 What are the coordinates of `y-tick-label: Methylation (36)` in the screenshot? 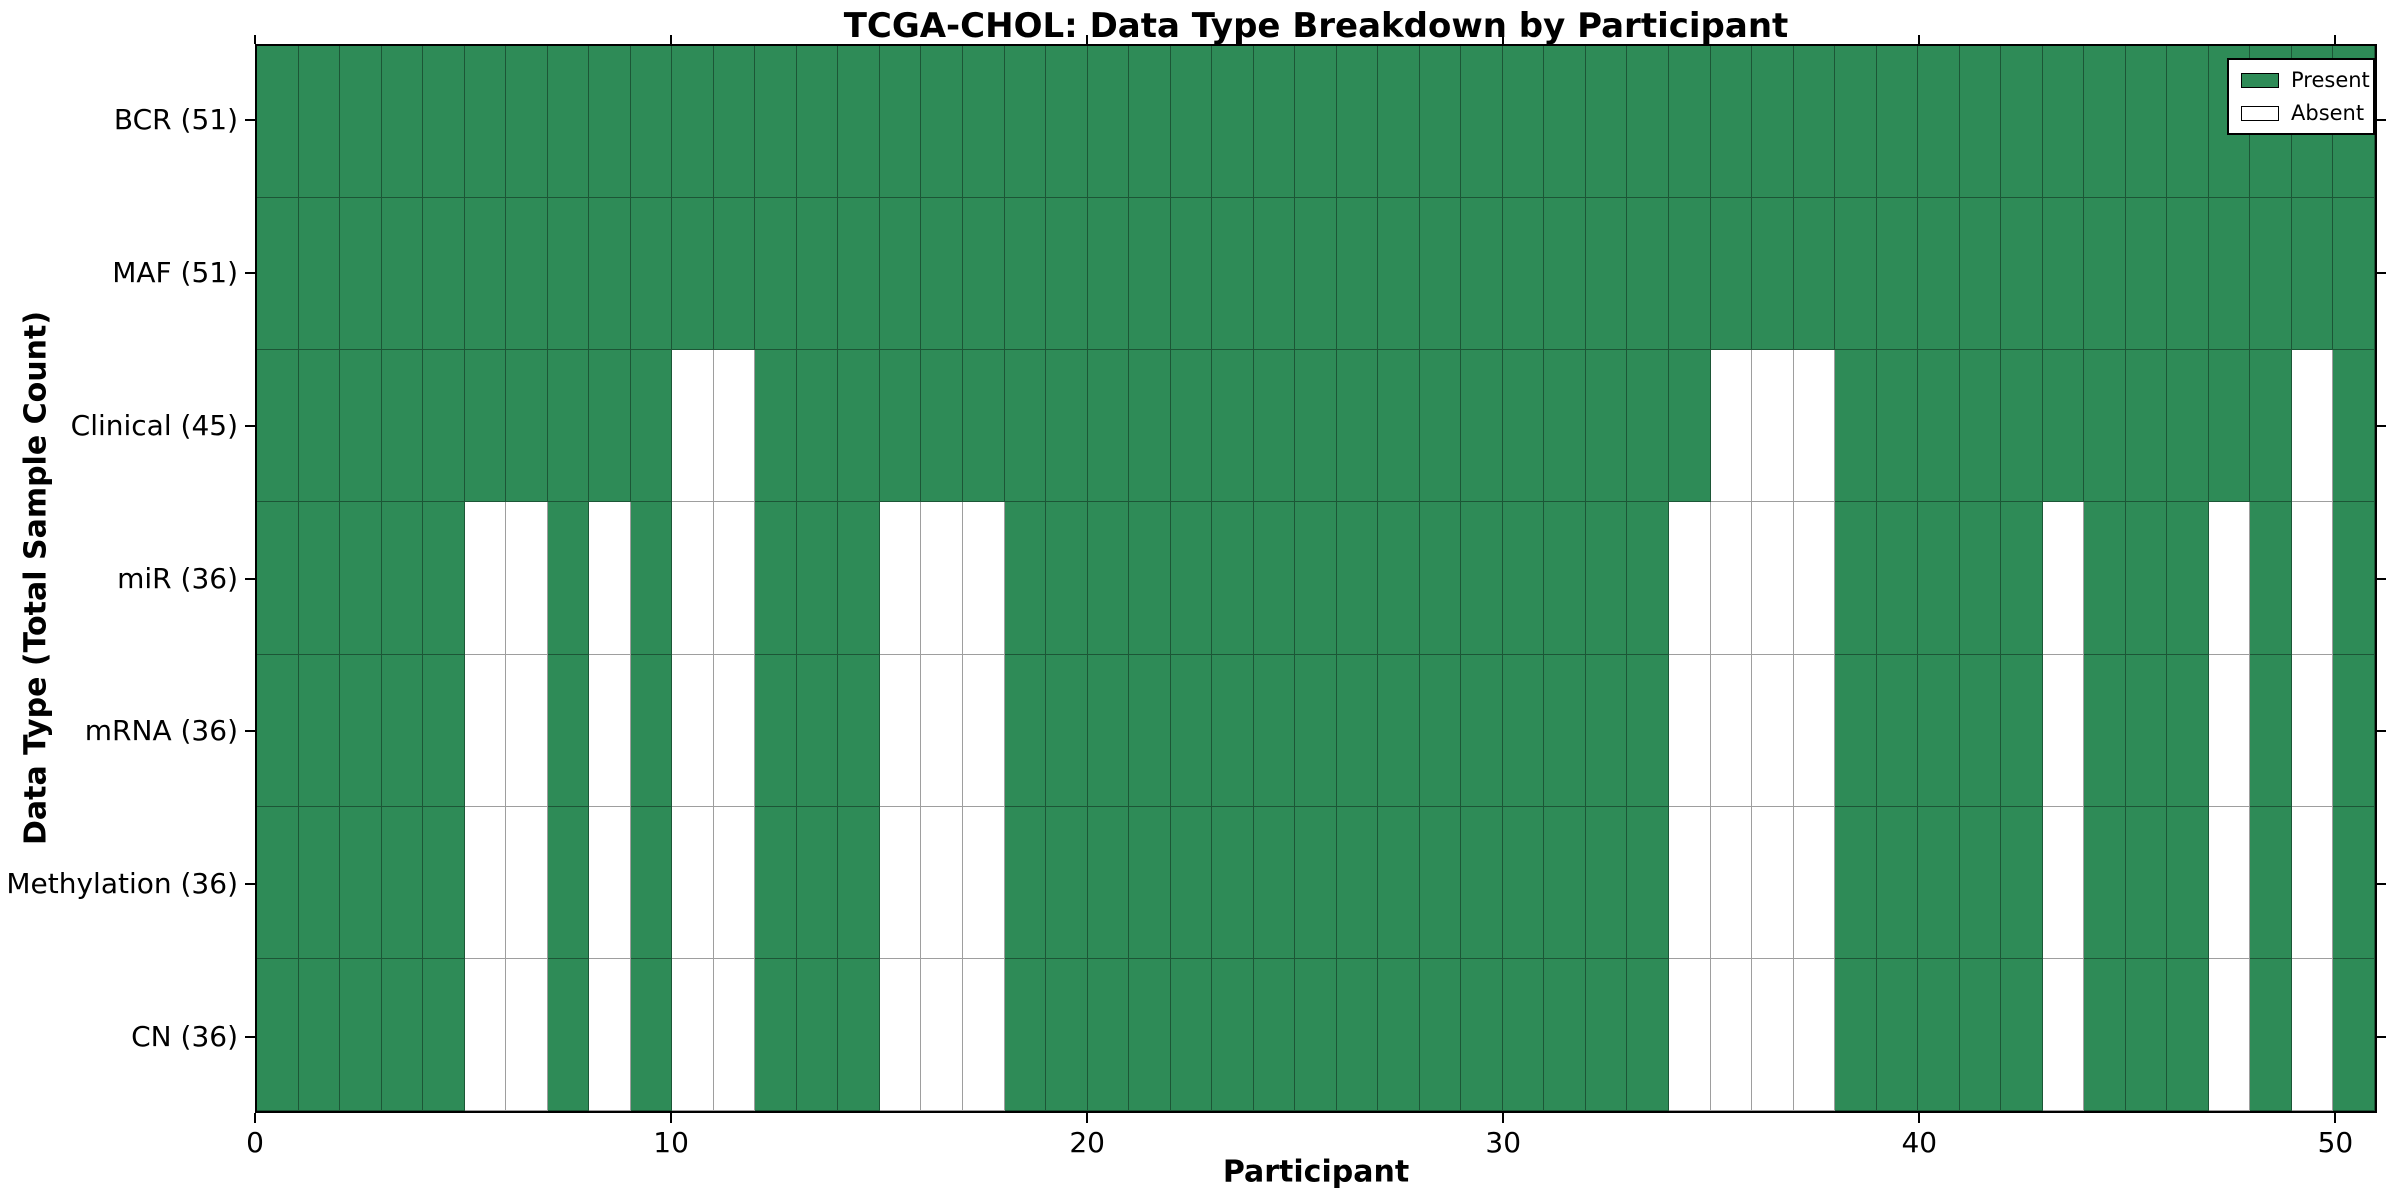 It's located at (122, 883).